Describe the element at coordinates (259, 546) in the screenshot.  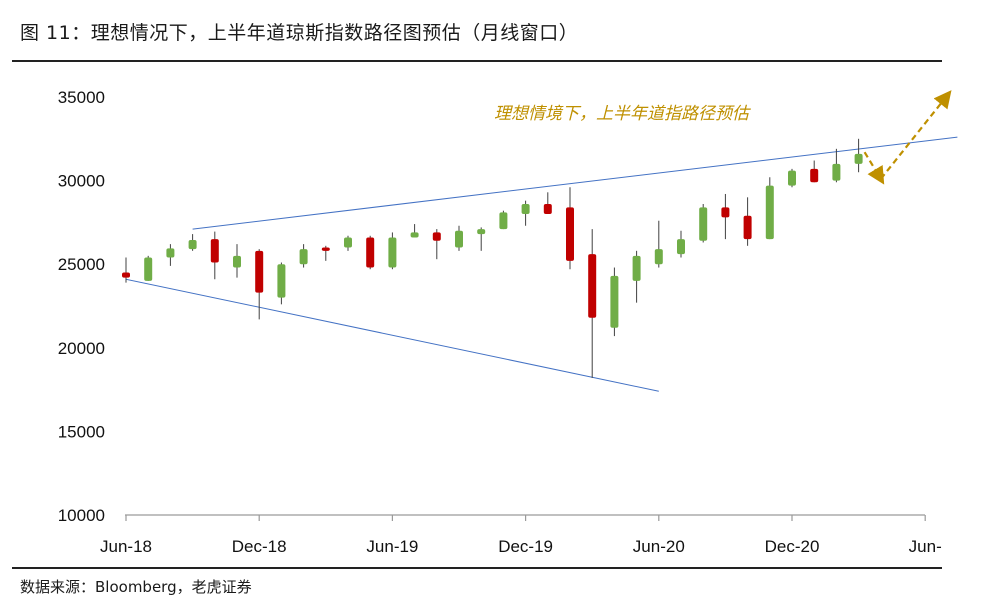
I see `x-tick-label: Dec-18` at that location.